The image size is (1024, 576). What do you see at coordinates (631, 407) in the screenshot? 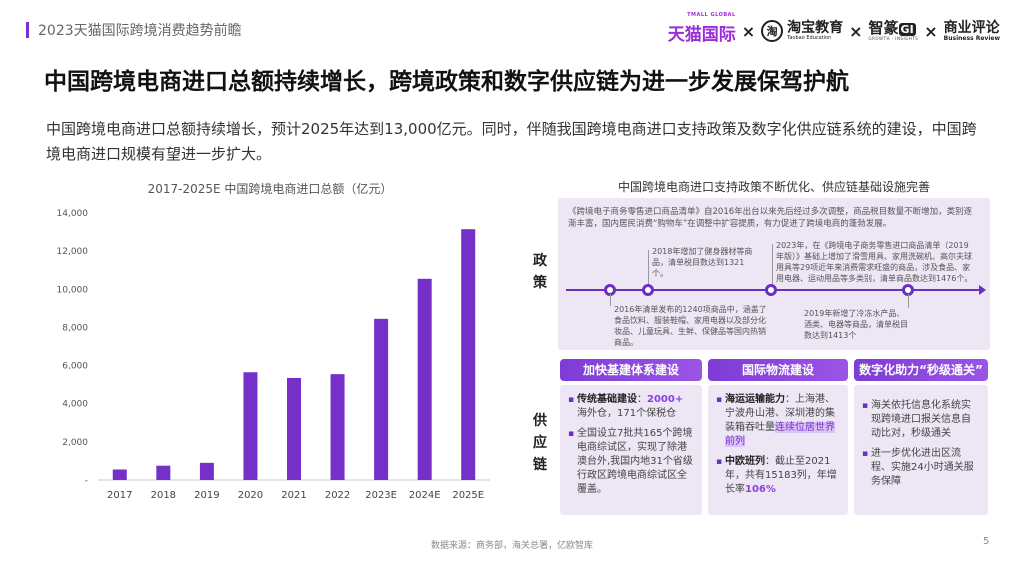
I see `infrastructure-item: 传统基础建设：2000+ 海外仓，171个保税仓` at bounding box center [631, 407].